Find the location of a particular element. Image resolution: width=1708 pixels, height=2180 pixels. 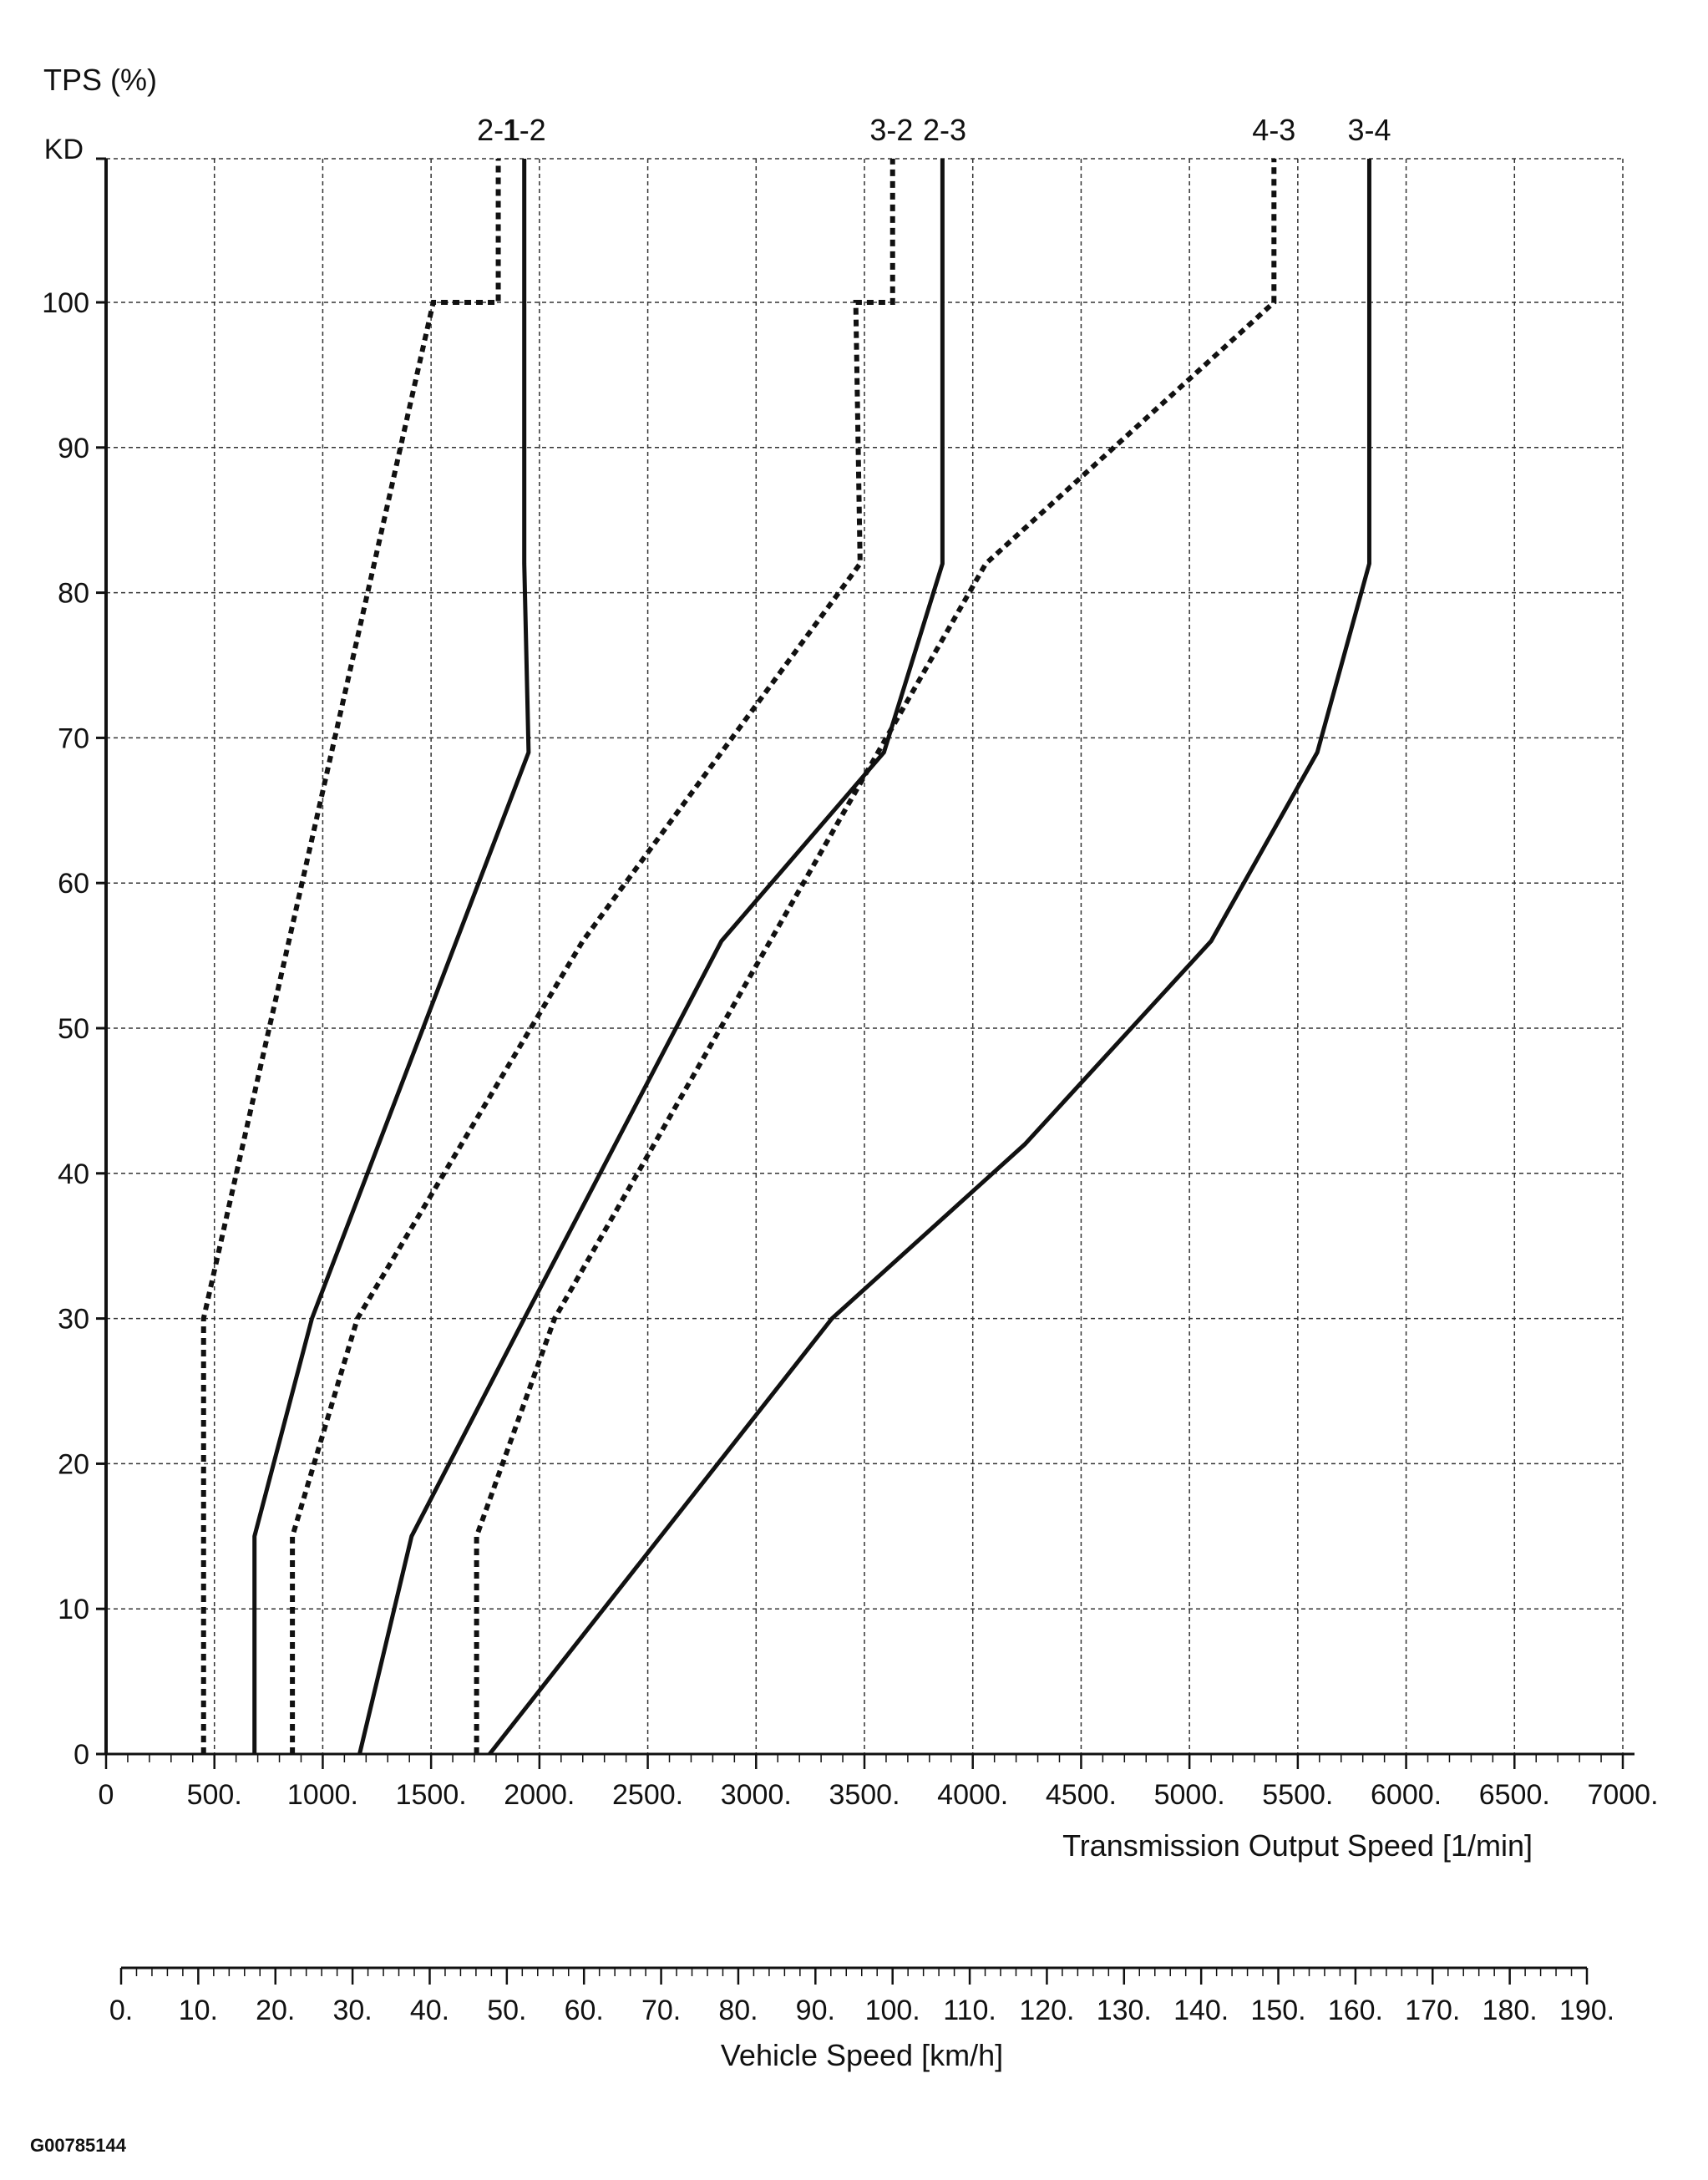

vehicle-speed-tick-label: 150. is located at coordinates (1278, 2010).